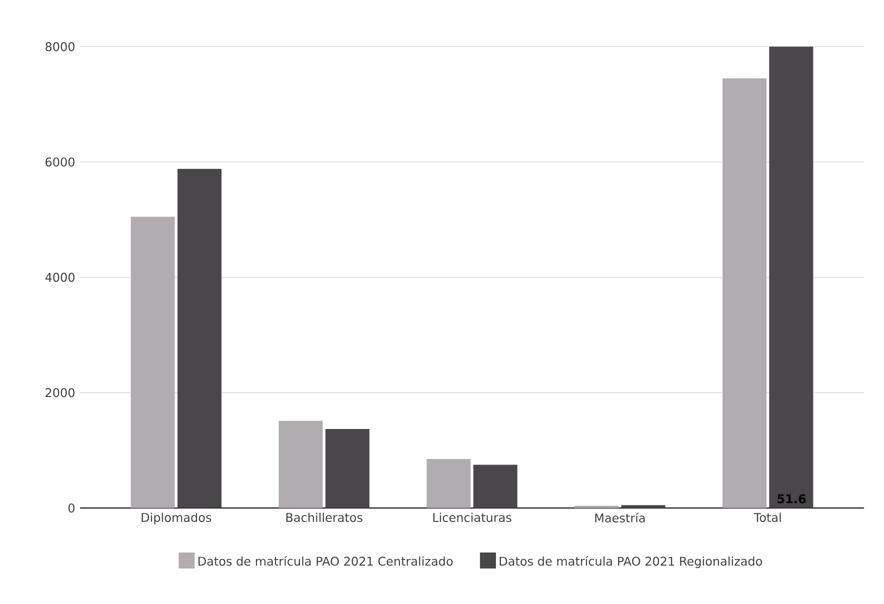 This screenshot has height=604, width=884. What do you see at coordinates (59, 277) in the screenshot?
I see `y-tick-label: 4000` at bounding box center [59, 277].